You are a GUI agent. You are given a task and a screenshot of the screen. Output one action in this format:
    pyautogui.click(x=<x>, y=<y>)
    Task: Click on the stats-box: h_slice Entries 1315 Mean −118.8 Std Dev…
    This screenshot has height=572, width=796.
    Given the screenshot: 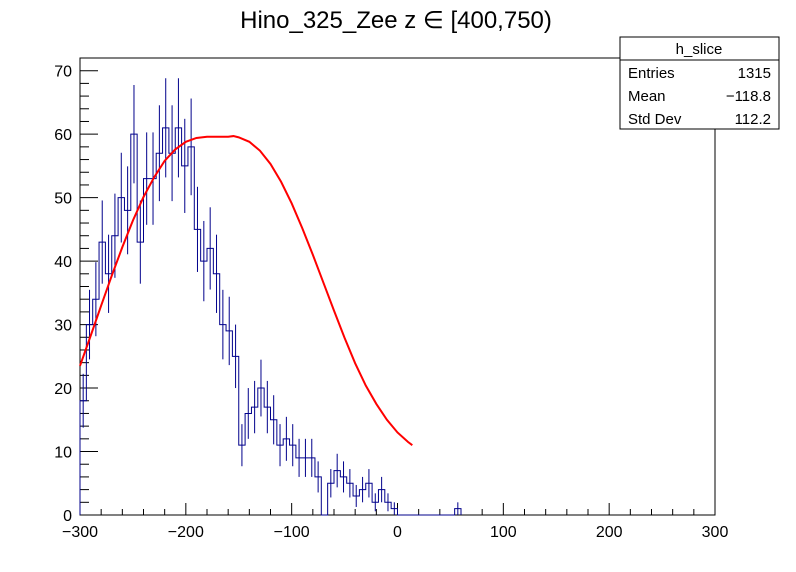 What is the action you would take?
    pyautogui.click(x=699, y=83)
    